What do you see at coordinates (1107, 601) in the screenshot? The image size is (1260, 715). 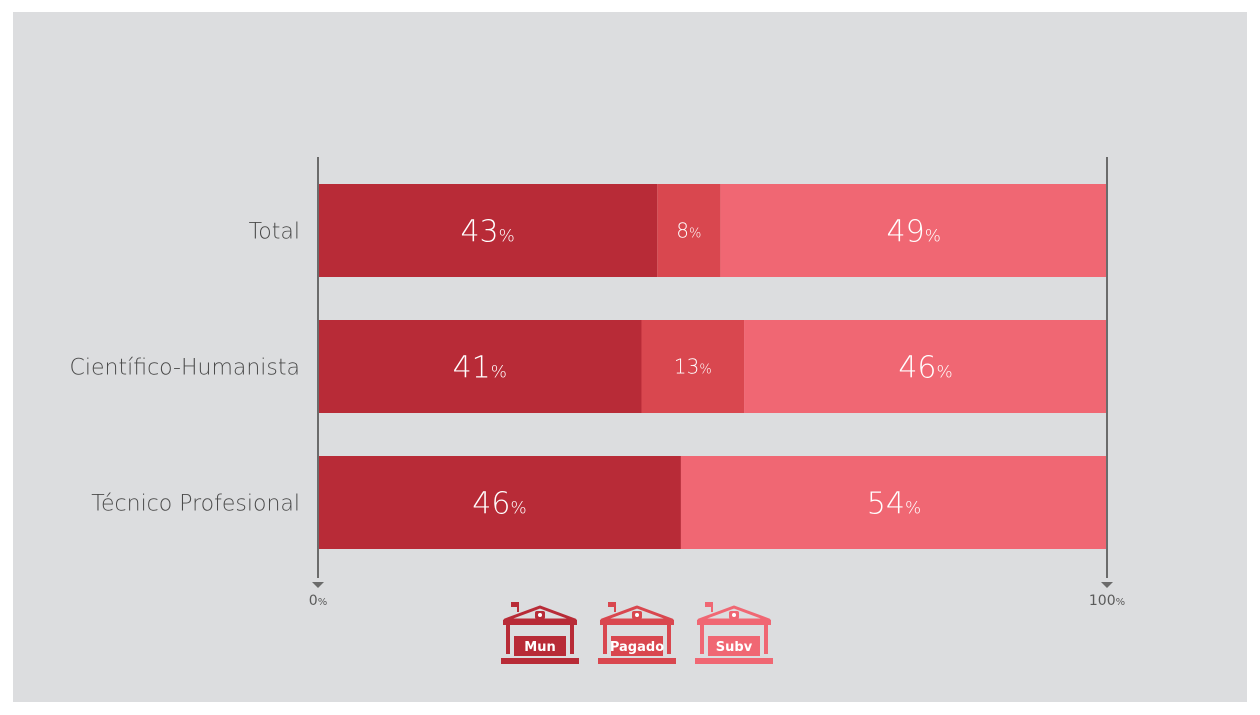 I see `tick-label: 100%` at bounding box center [1107, 601].